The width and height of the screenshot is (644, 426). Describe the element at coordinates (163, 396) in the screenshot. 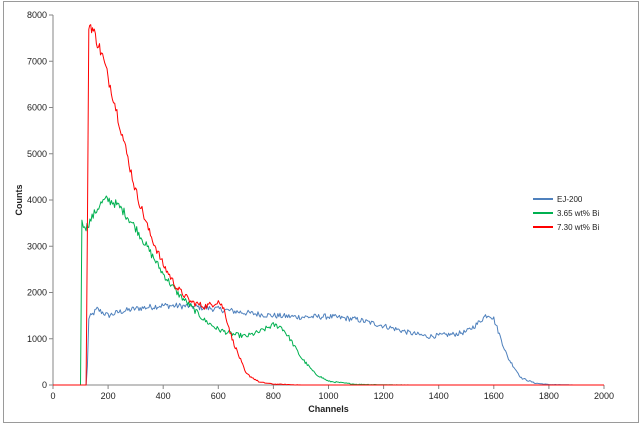

I see `x-tick-label: 400` at that location.